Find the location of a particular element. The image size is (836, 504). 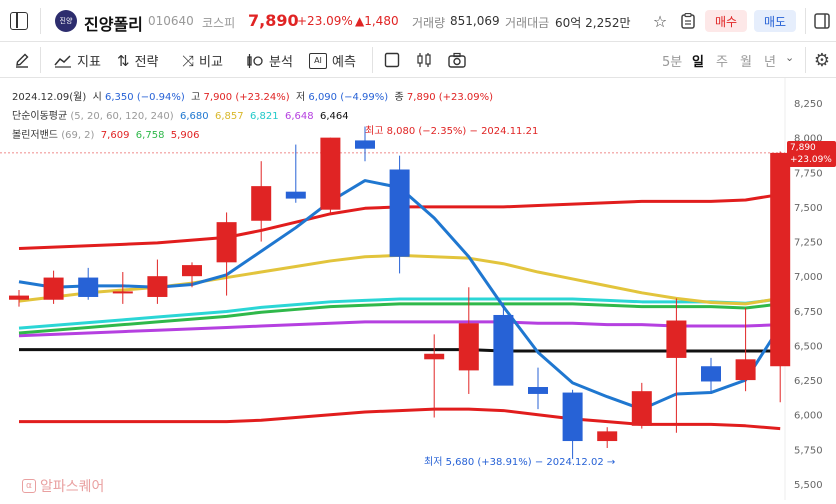

clipboard-icon is located at coordinates (688, 21).